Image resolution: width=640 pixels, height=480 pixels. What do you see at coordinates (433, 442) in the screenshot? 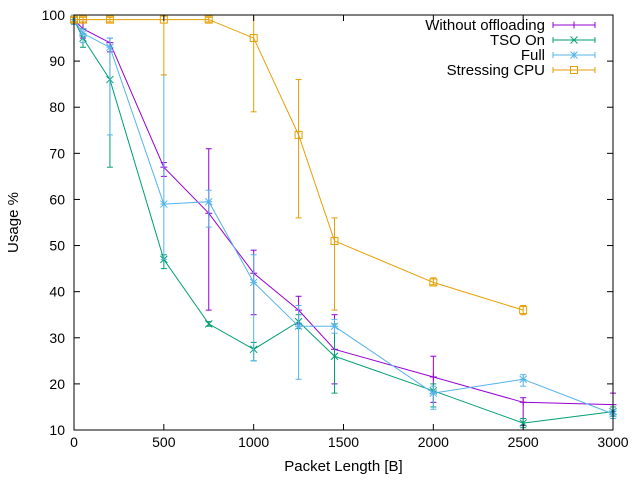
I see `x-tick-label: 2000` at bounding box center [433, 442].